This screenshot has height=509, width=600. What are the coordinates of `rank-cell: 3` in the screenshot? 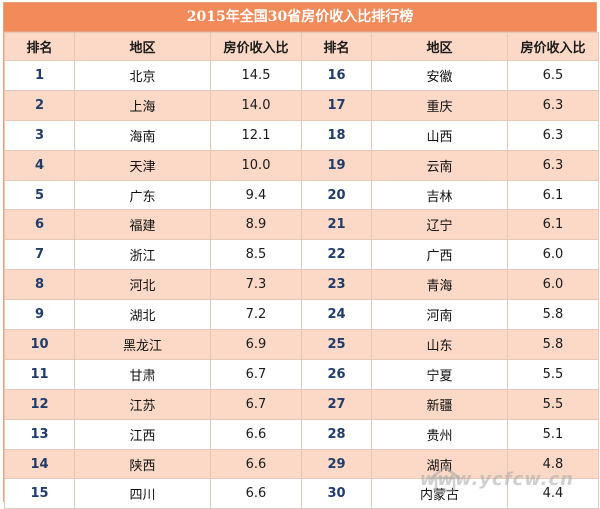 It's located at (39, 135).